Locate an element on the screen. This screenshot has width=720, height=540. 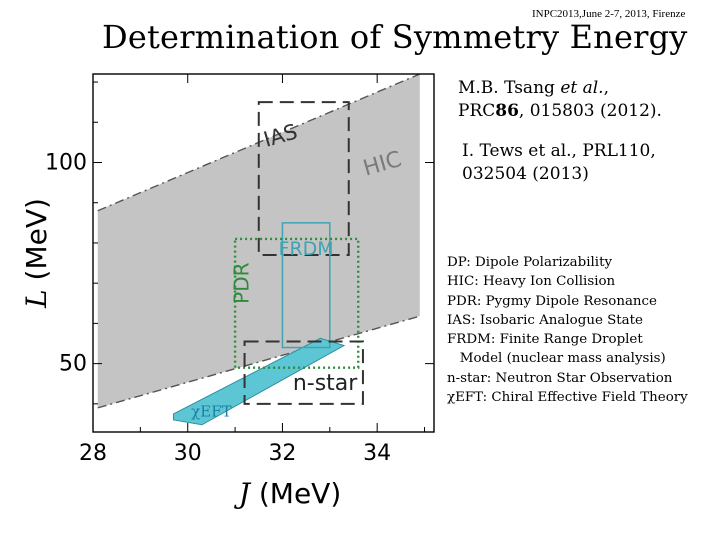
x-axis-unit: (MeV) is located at coordinates (300, 493).